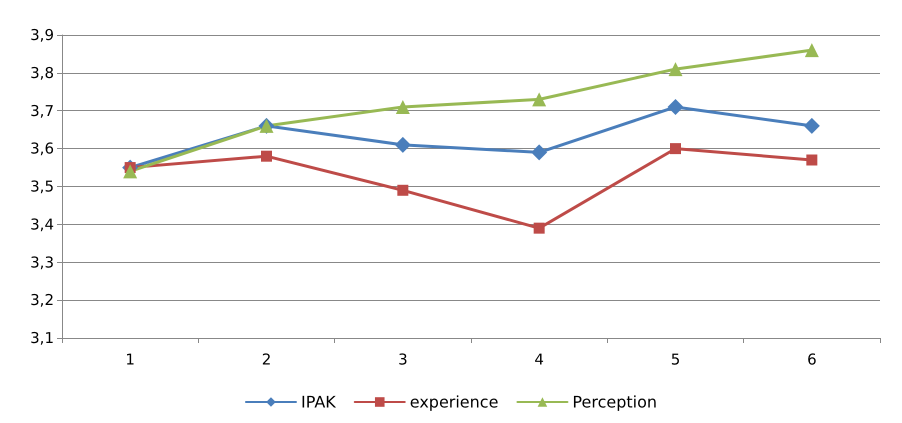 Image resolution: width=902 pixels, height=423 pixels. I want to click on y-tick-label: 3,2, so click(42, 300).